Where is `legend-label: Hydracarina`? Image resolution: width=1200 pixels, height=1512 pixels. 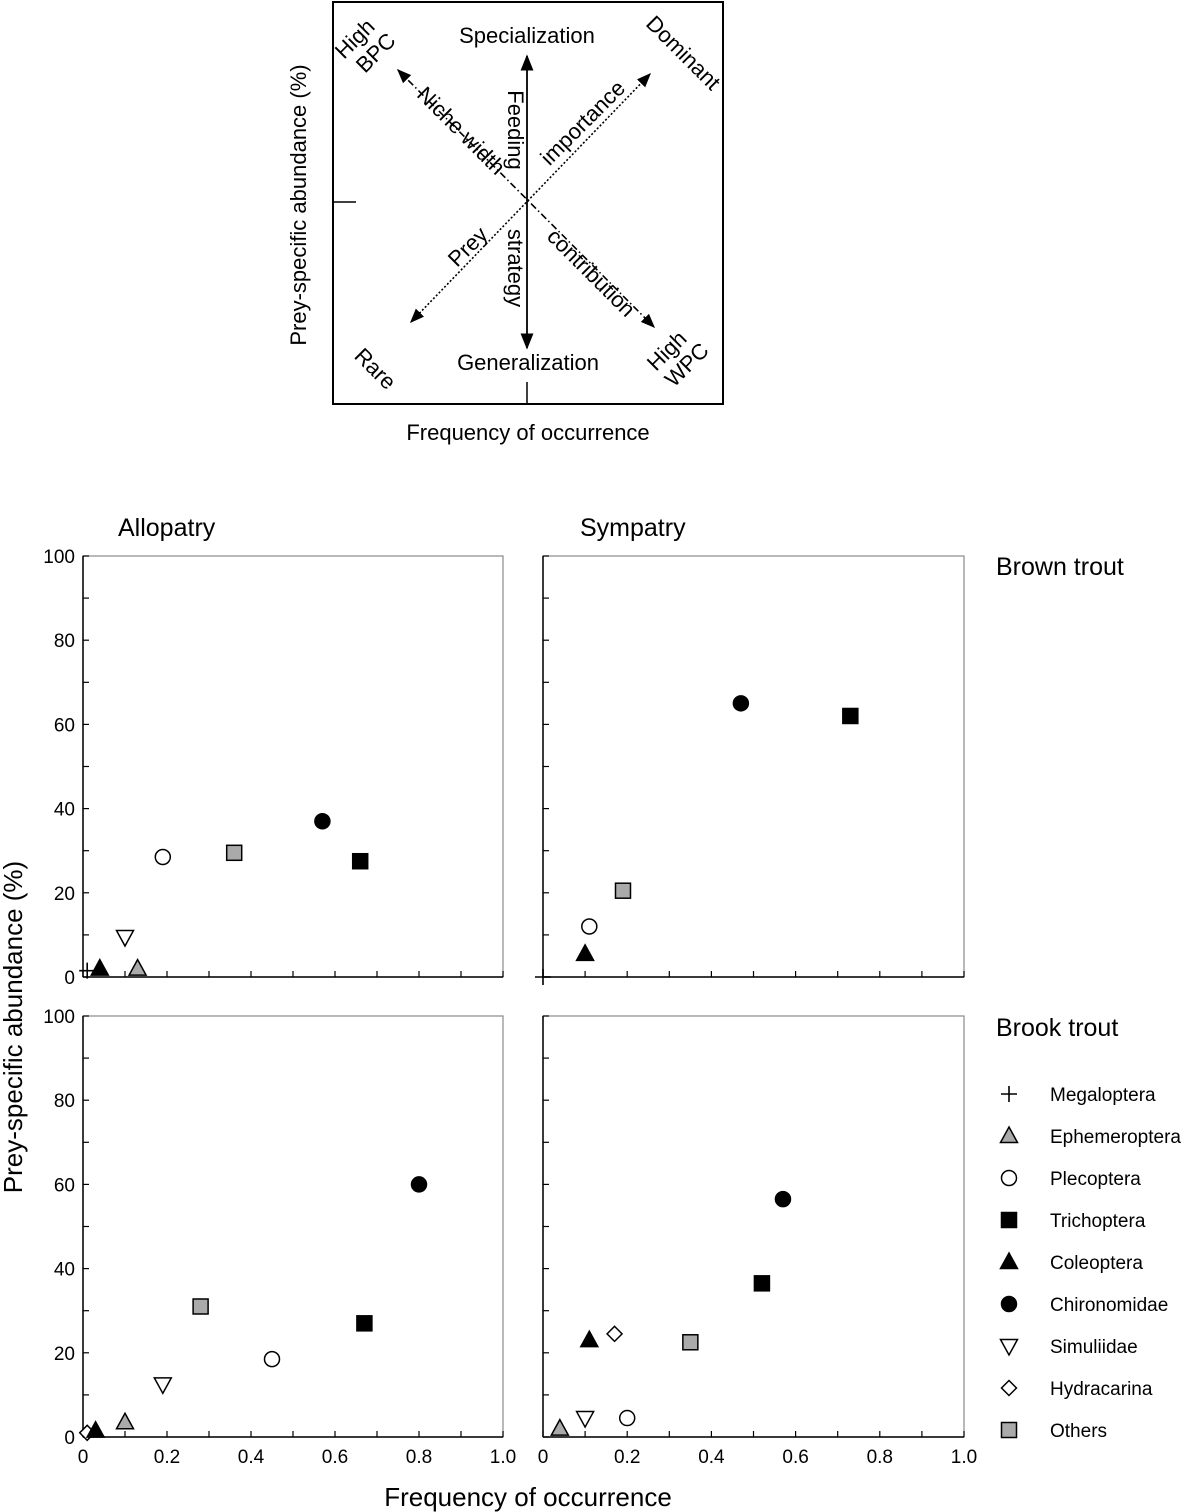 legend-label: Hydracarina is located at coordinates (1101, 1389).